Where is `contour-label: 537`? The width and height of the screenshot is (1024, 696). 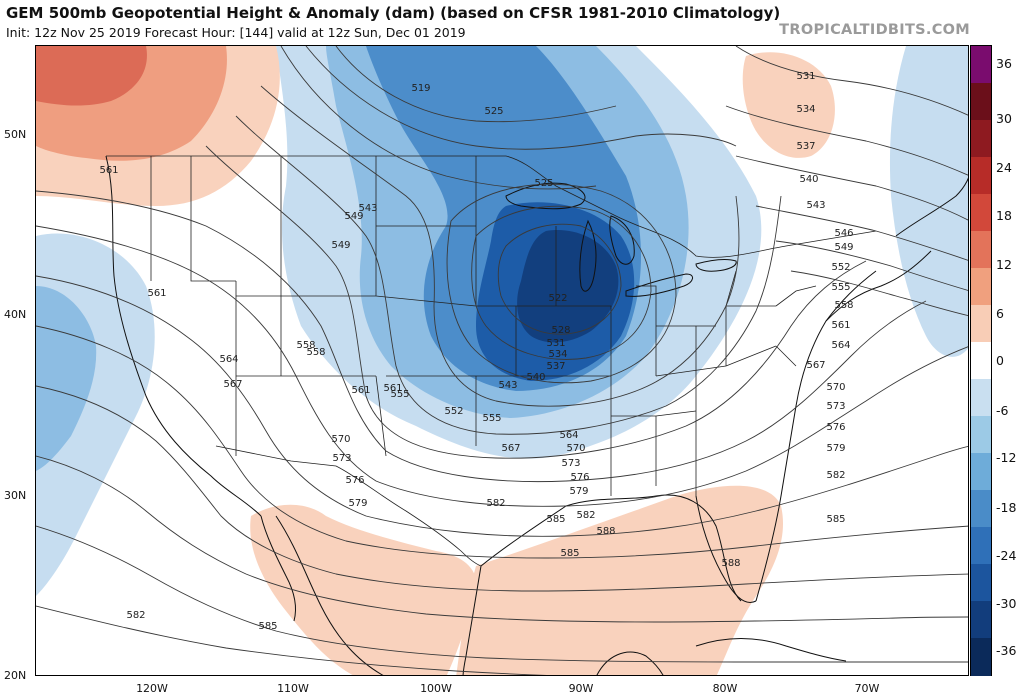 contour-label: 537 is located at coordinates (555, 366).